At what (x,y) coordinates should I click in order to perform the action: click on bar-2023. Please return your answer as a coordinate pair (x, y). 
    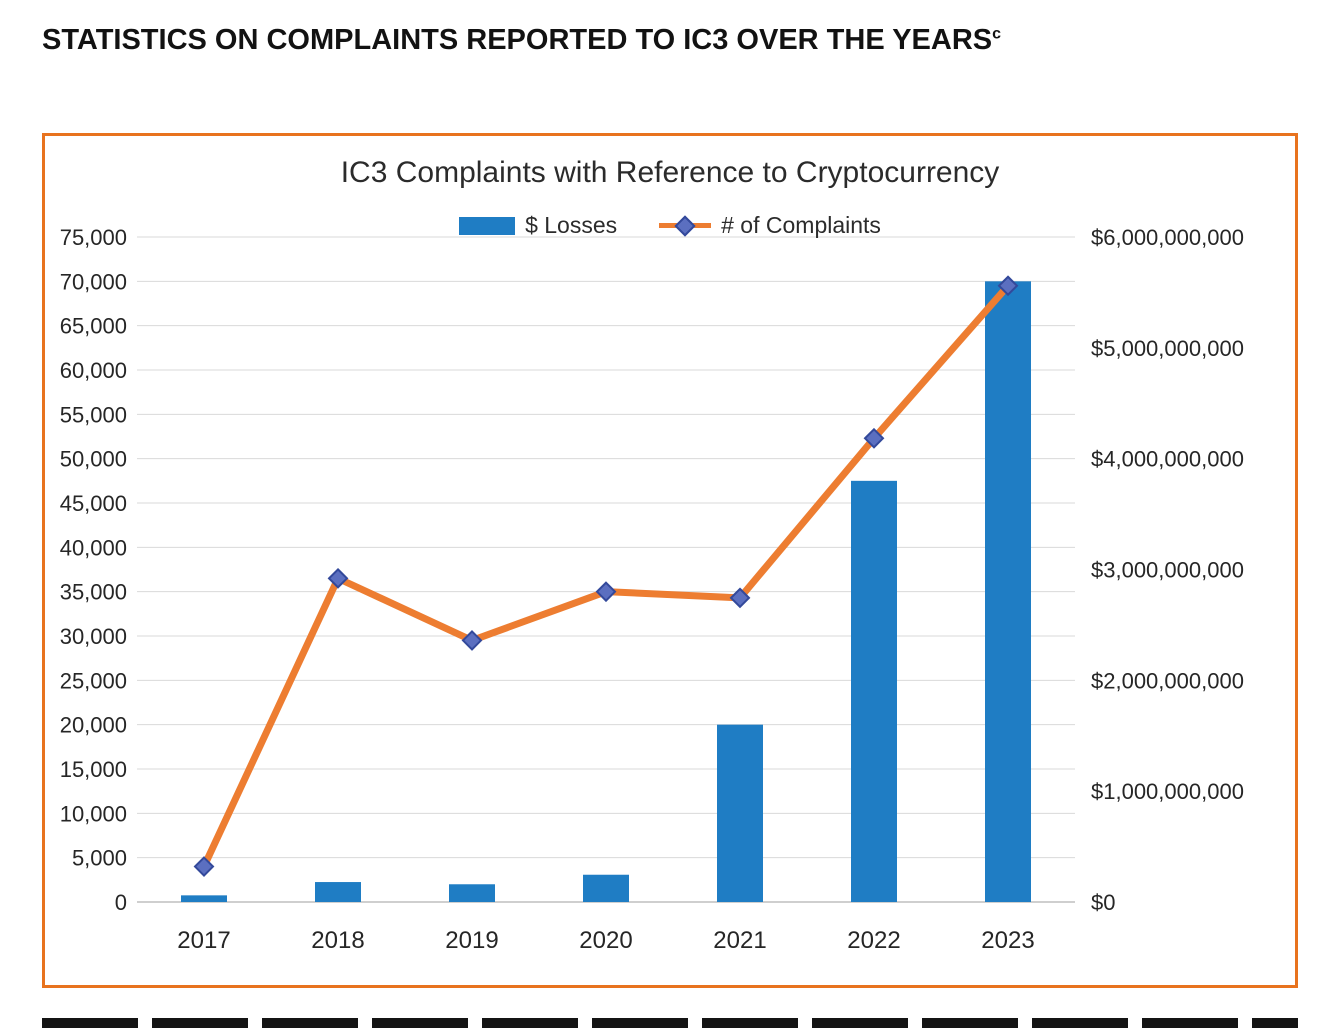
    Looking at the image, I should click on (1008, 591).